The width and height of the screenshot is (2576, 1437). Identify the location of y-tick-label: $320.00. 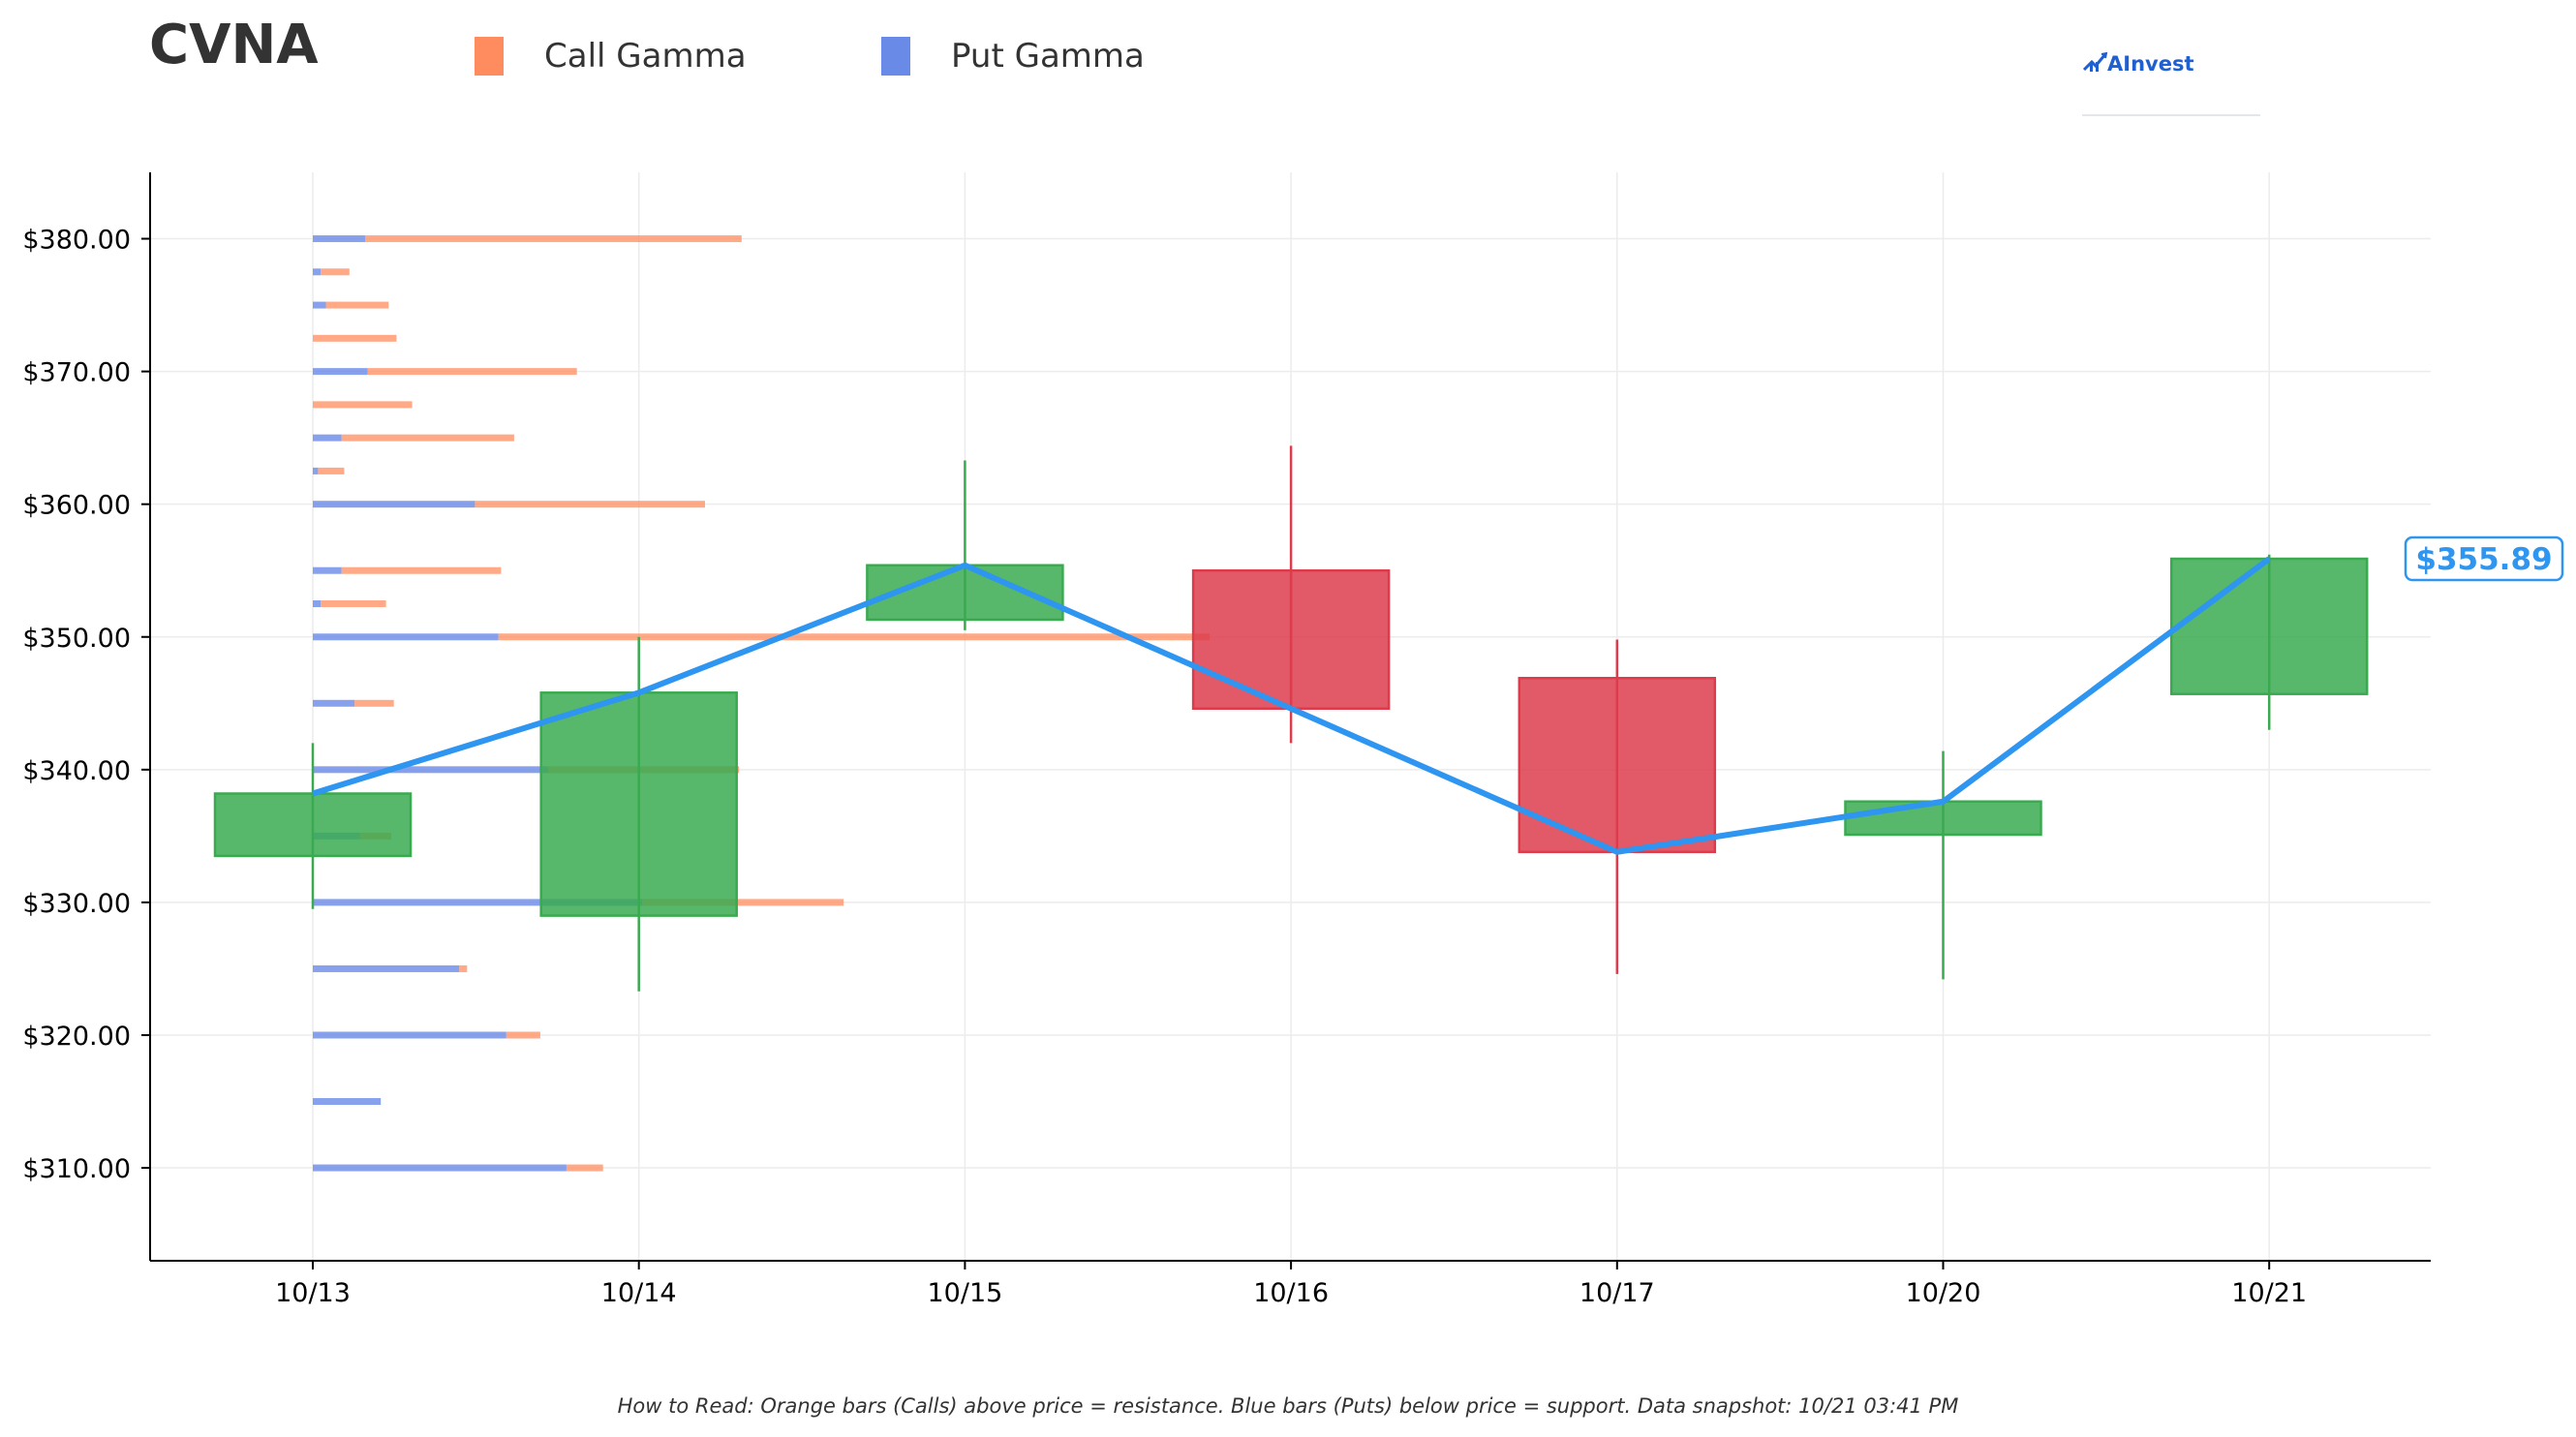
(76, 1037).